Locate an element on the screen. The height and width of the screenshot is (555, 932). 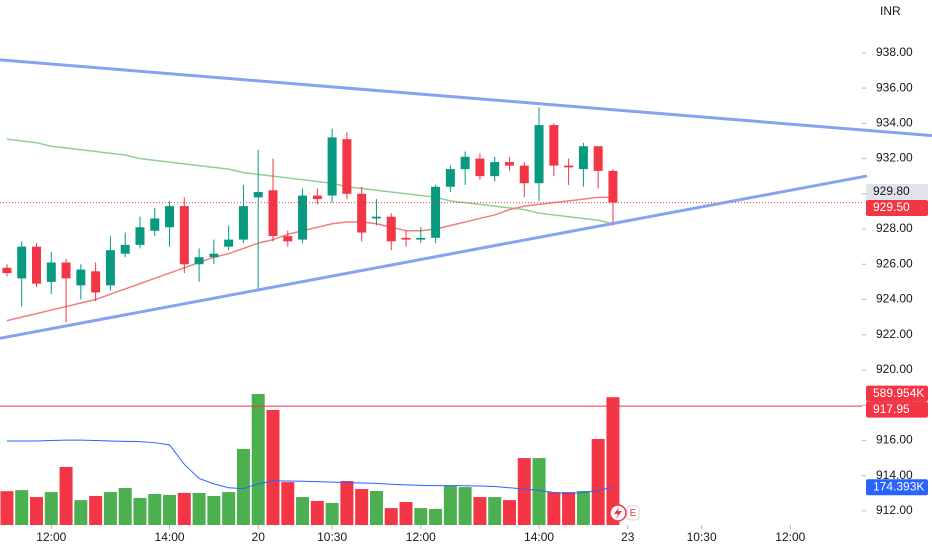
event-markers: E is located at coordinates (624, 513).